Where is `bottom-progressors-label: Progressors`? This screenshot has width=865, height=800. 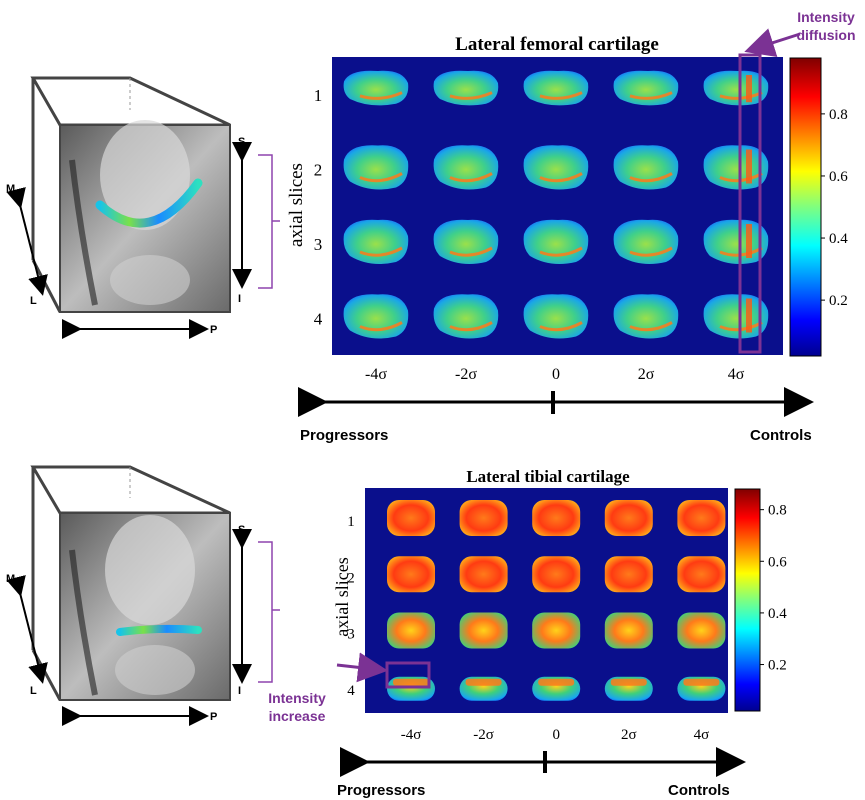 bottom-progressors-label: Progressors is located at coordinates (381, 790).